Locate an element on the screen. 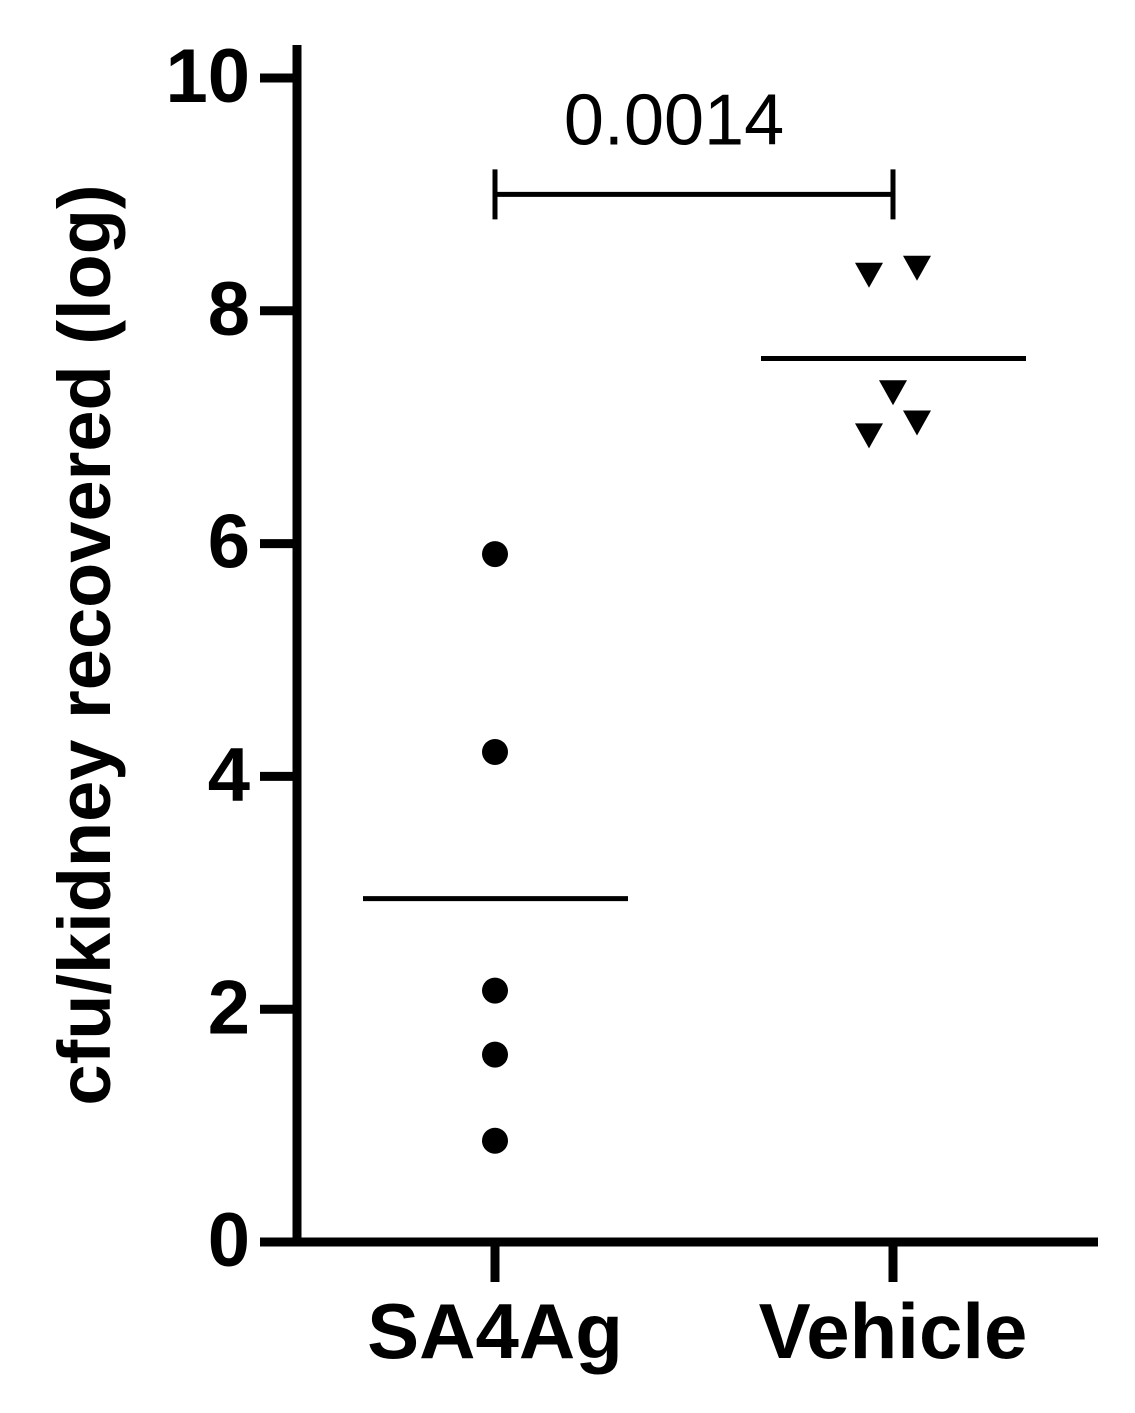  y-tick-label: 10 is located at coordinates (207, 76).